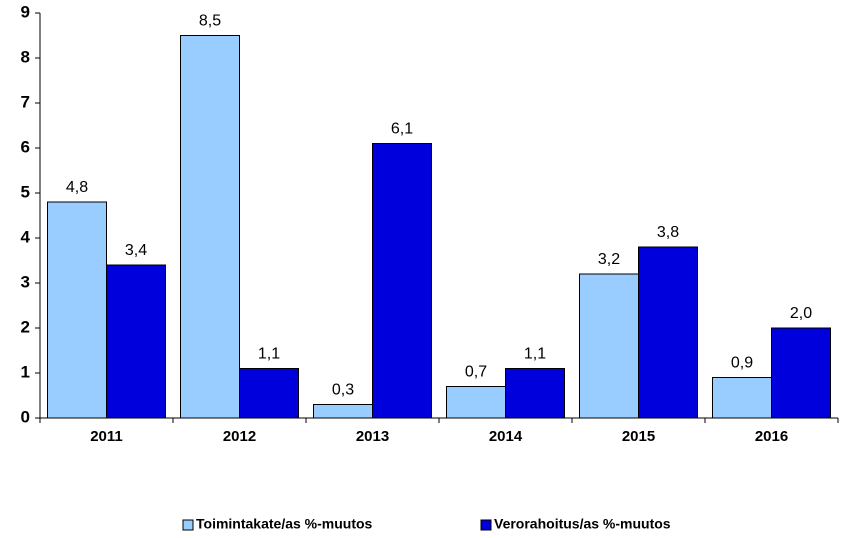  I want to click on y-tick-label: 2, so click(25, 326).